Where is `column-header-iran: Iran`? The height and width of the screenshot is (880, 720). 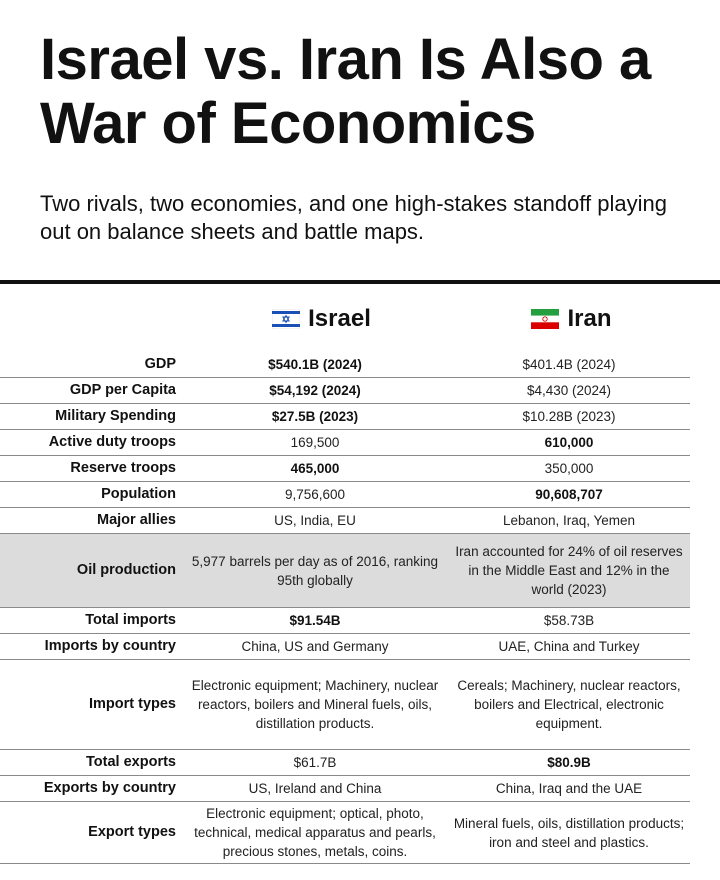 column-header-iran: Iran is located at coordinates (571, 319).